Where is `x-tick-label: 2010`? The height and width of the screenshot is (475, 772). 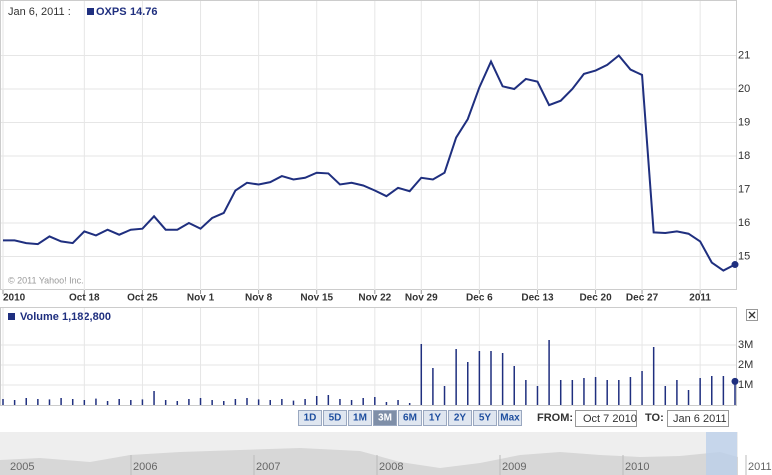 x-tick-label: 2010 is located at coordinates (14, 298).